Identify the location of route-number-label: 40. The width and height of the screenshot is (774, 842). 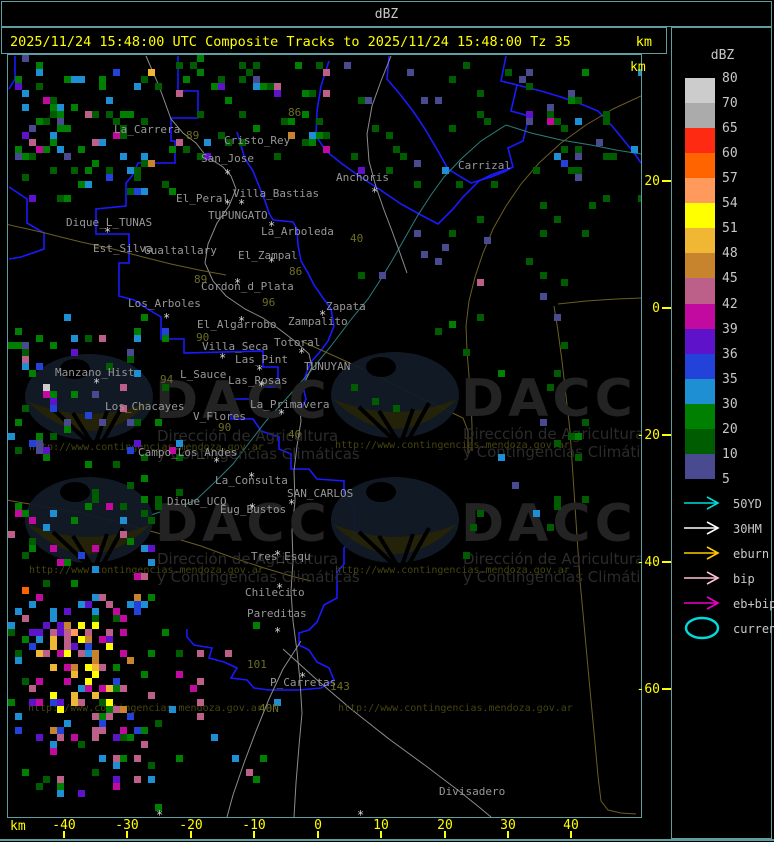
(357, 238).